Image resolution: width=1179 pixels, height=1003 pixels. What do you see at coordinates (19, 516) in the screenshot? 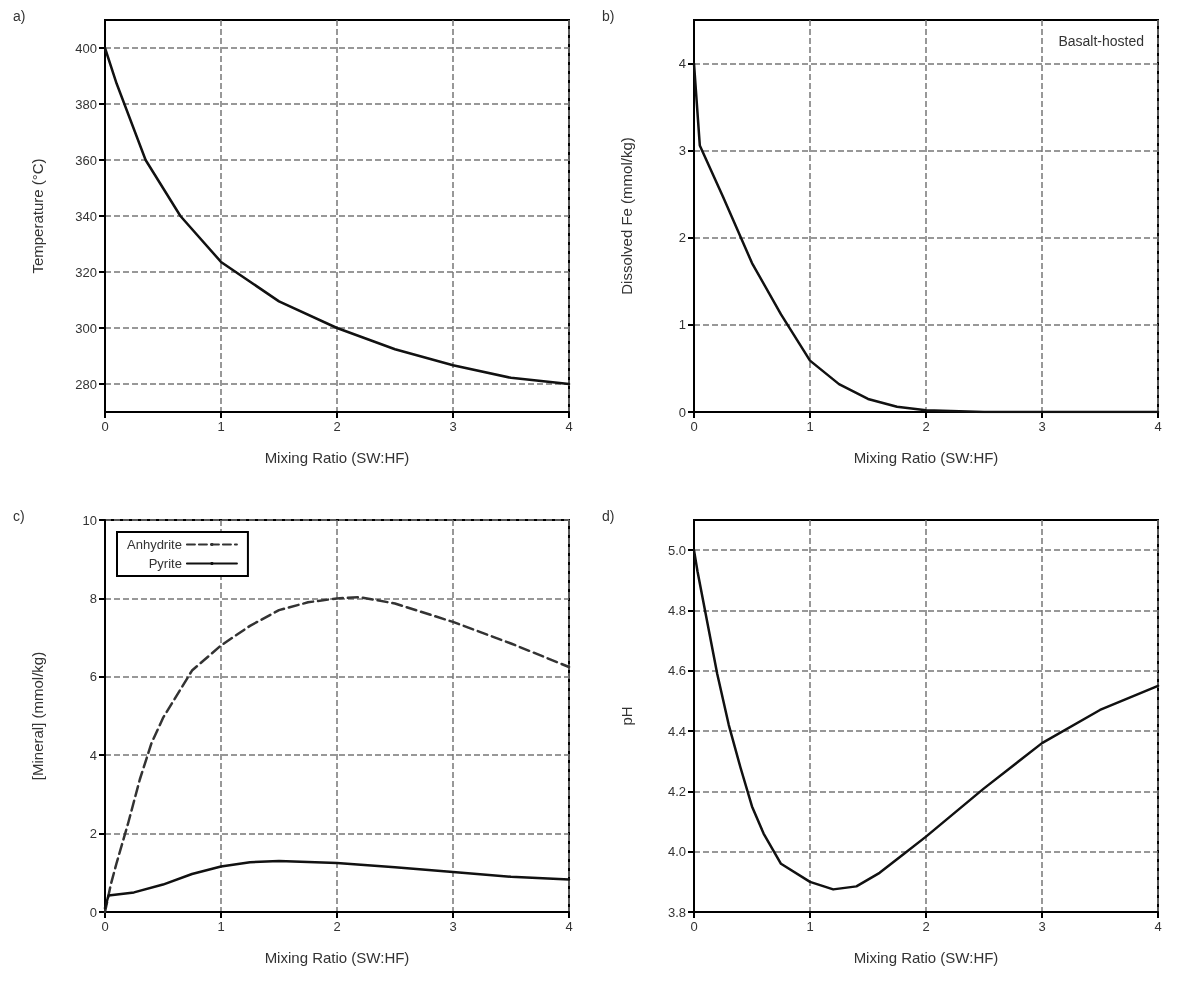
I see `chart-title: c)` at bounding box center [19, 516].